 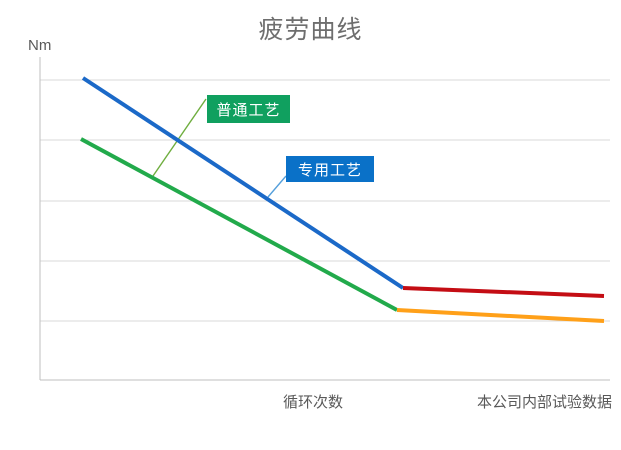 I want to click on series-special-flat-line, so click(x=503, y=292).